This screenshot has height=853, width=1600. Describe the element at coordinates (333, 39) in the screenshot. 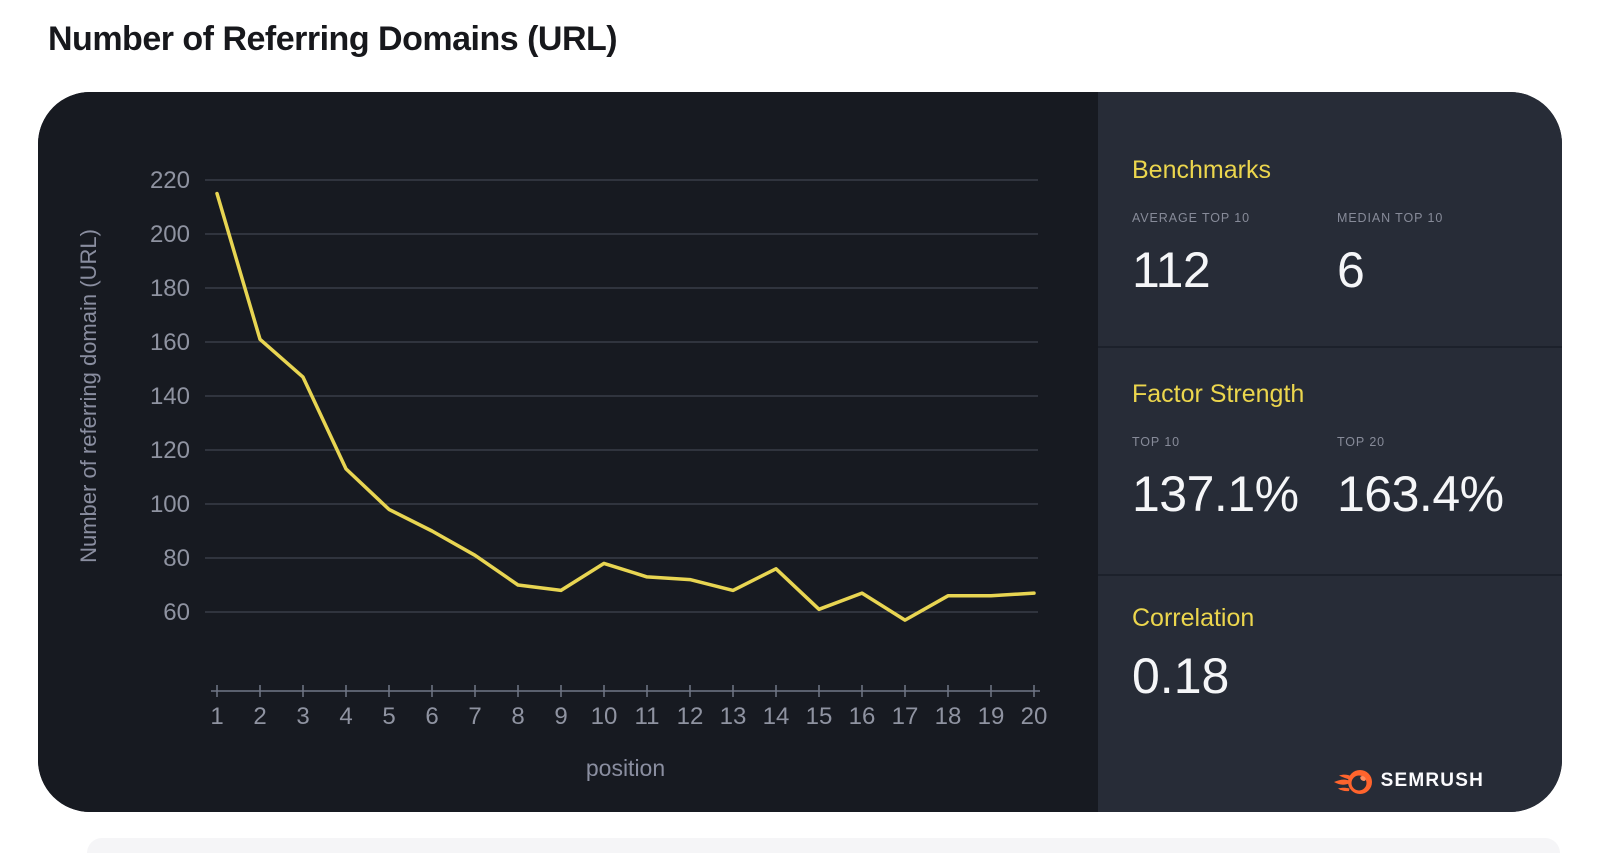

I see `page-title: Number of Referring Domains (URL)` at that location.